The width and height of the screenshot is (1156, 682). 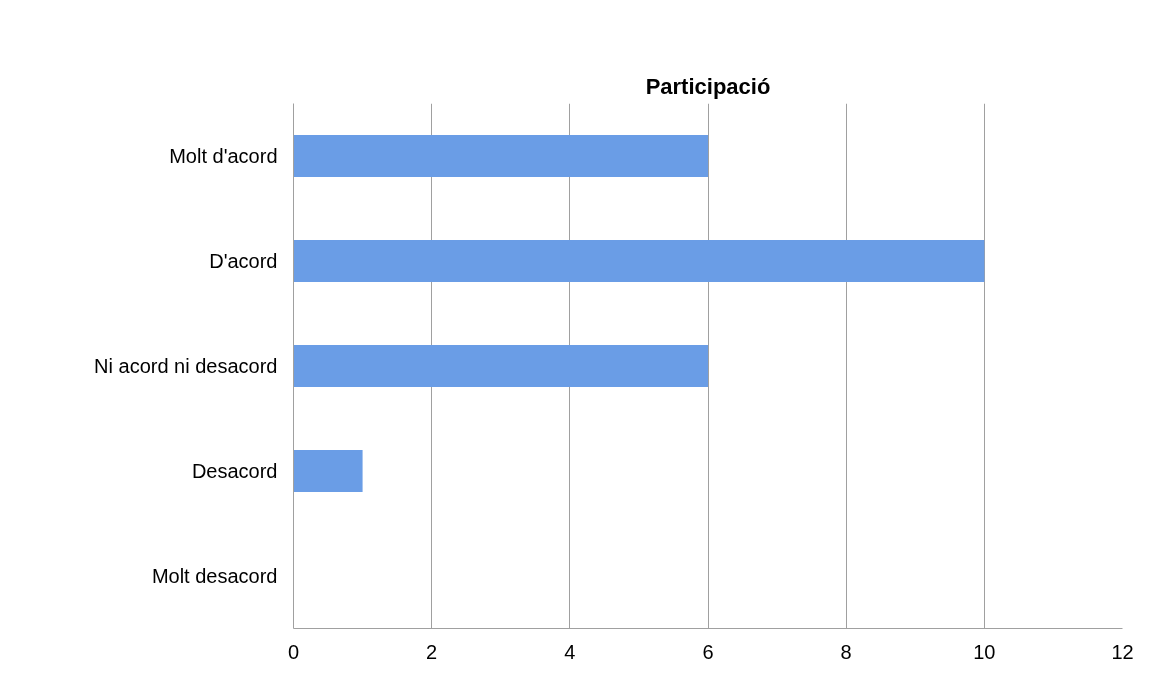 I want to click on x-tick-label: 8, so click(x=846, y=651).